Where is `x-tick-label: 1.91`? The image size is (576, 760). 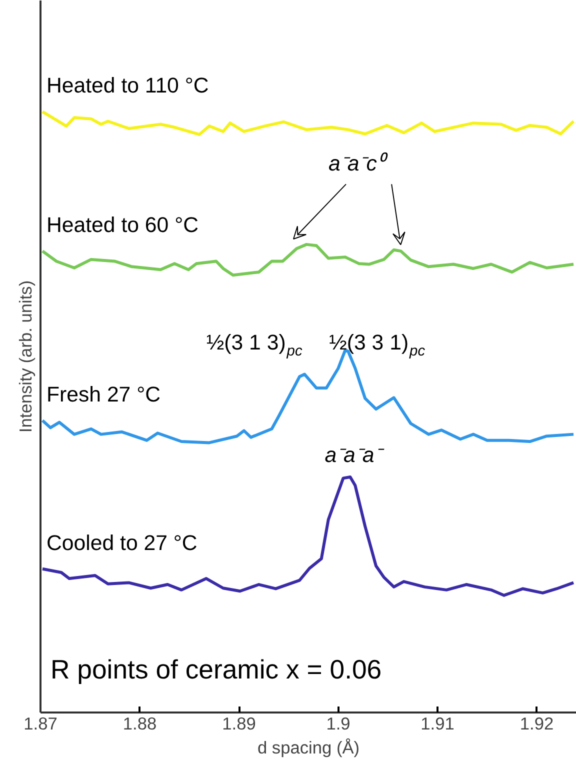 x-tick-label: 1.91 is located at coordinates (437, 724).